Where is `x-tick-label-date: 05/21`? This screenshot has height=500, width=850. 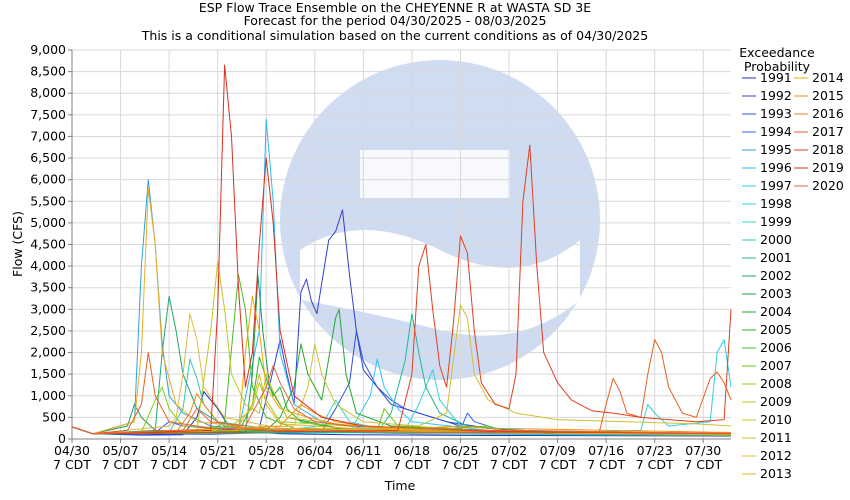
x-tick-label-date: 05/21 is located at coordinates (218, 450).